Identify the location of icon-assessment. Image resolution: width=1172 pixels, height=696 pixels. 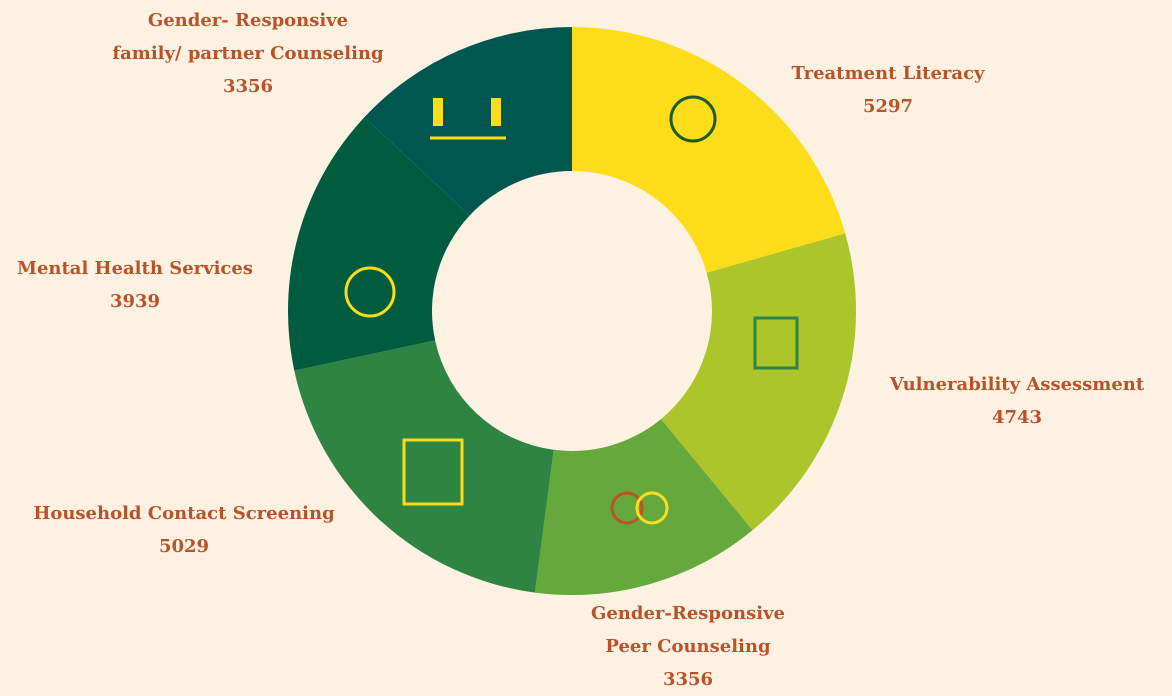
(776, 343).